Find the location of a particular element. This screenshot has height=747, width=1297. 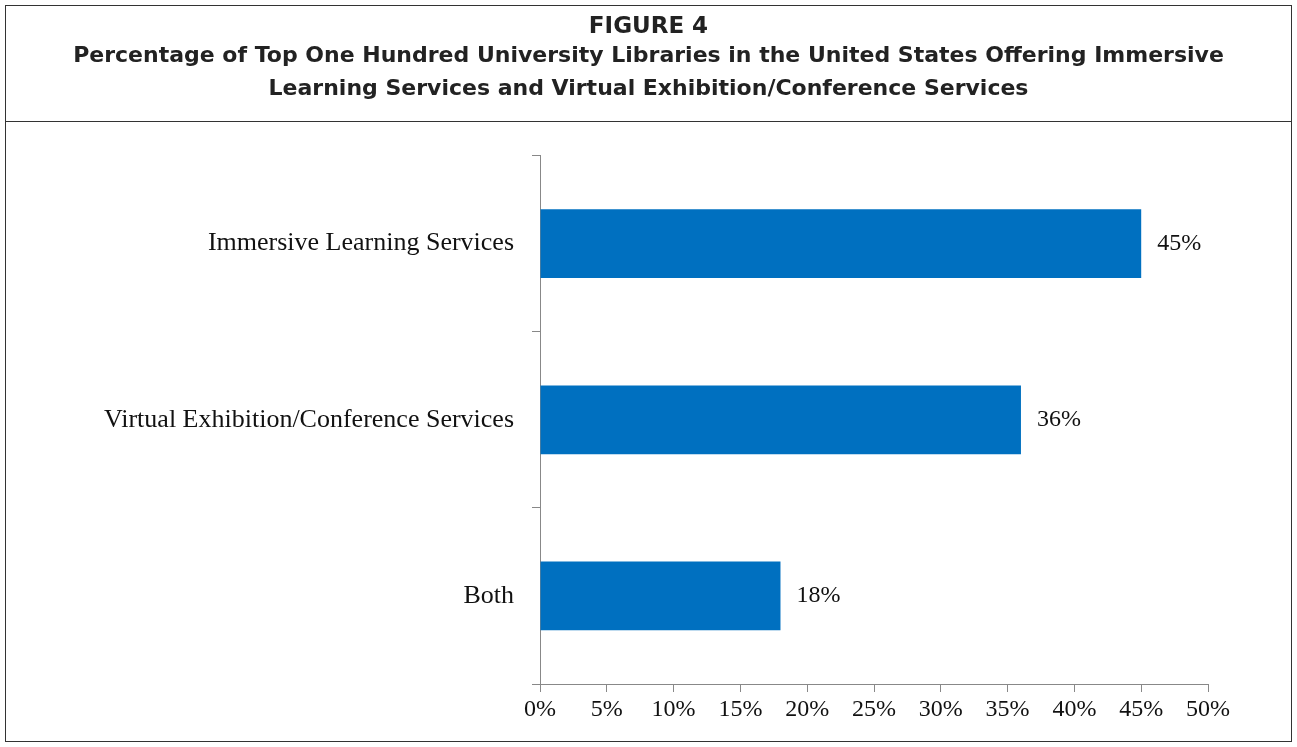

x-tick-label: 5% is located at coordinates (606, 707).